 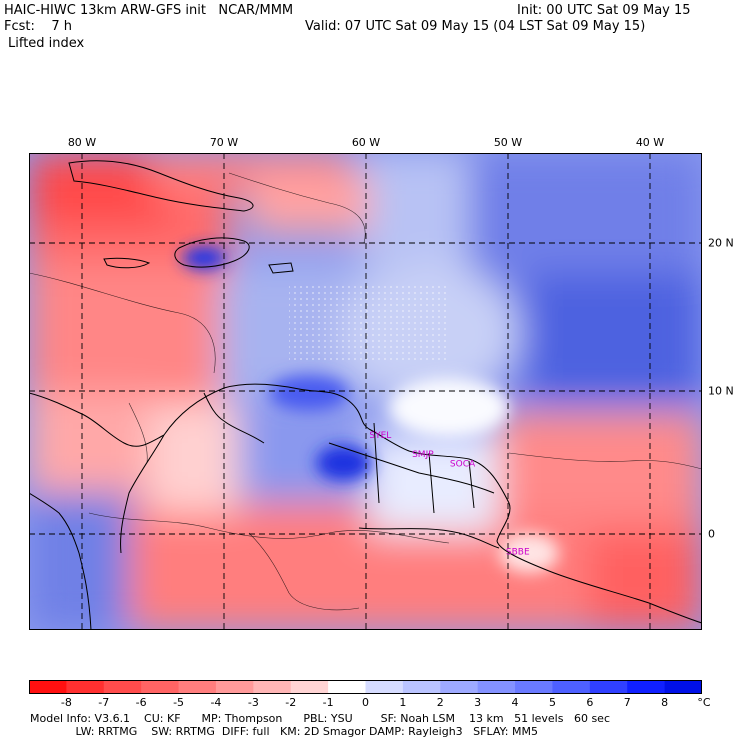 What do you see at coordinates (253, 702) in the screenshot?
I see `colorbar-tick-label: -3` at bounding box center [253, 702].